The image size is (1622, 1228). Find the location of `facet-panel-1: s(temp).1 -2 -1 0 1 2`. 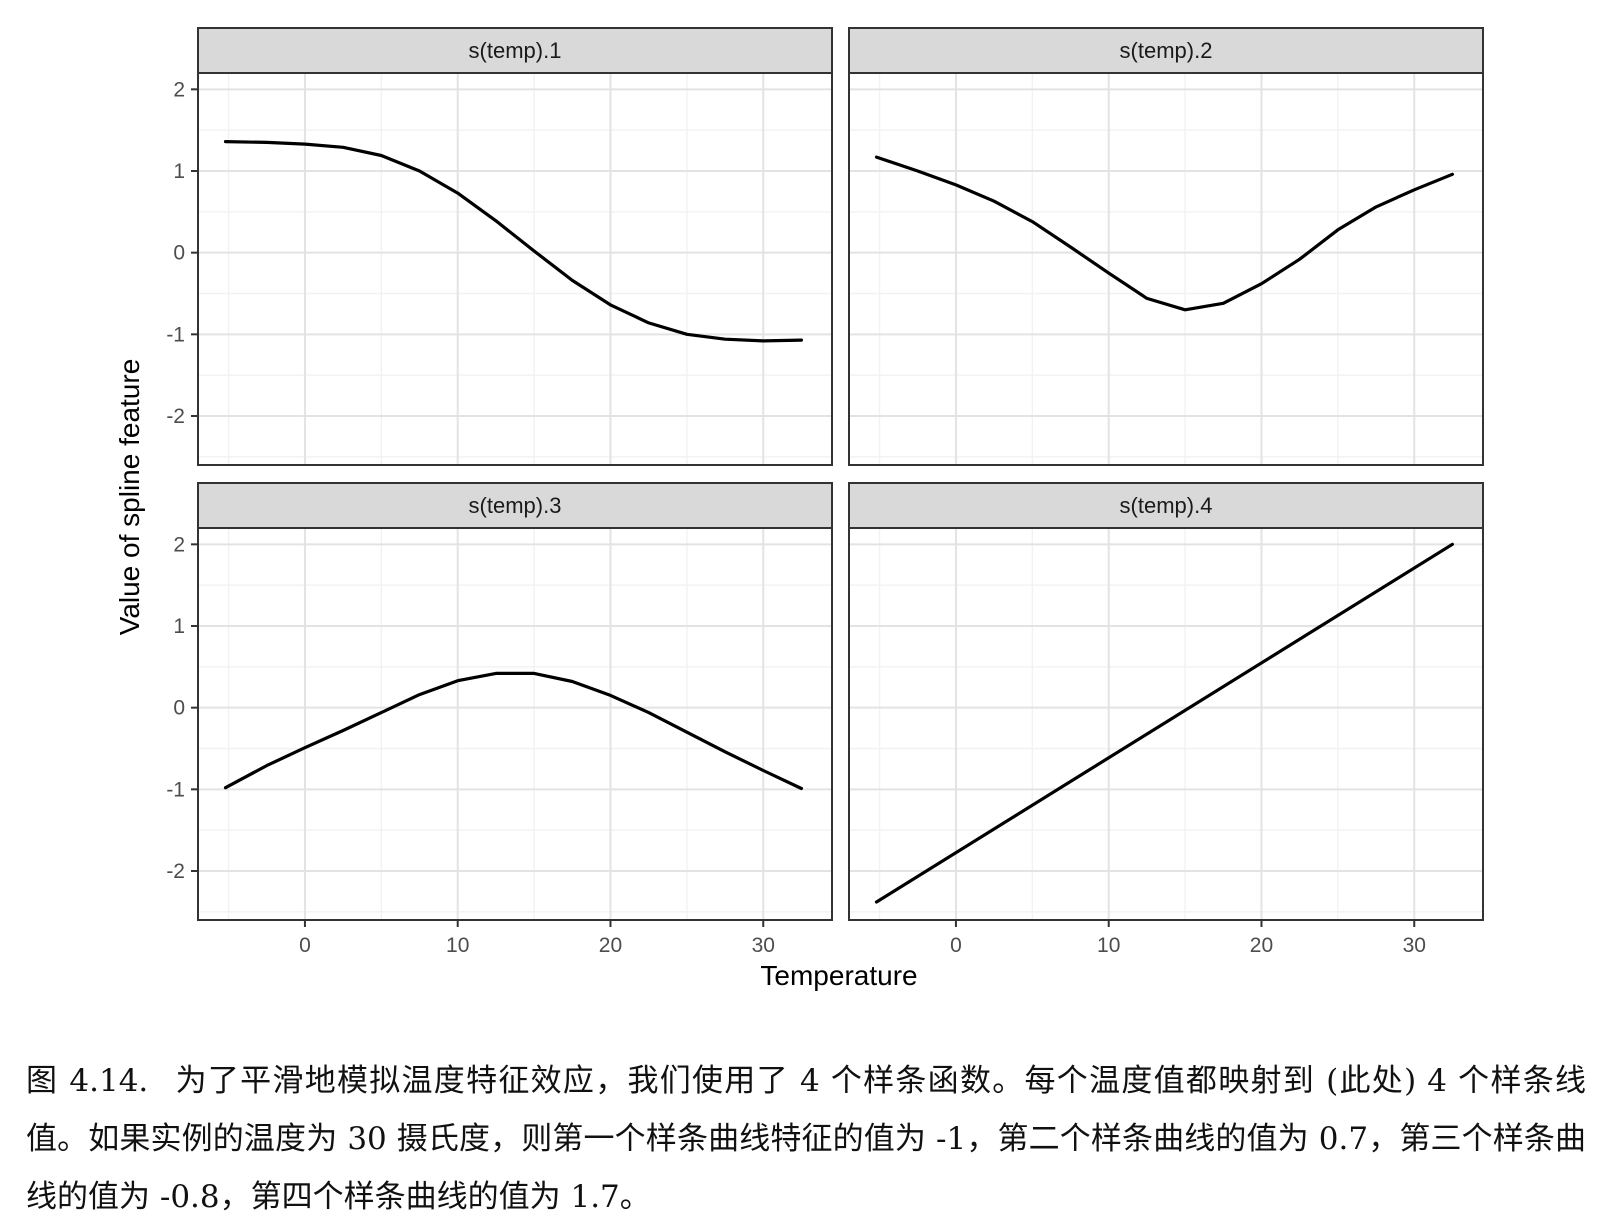

facet-panel-1: s(temp).1 -2 -1 0 1 2 is located at coordinates (499, 246).